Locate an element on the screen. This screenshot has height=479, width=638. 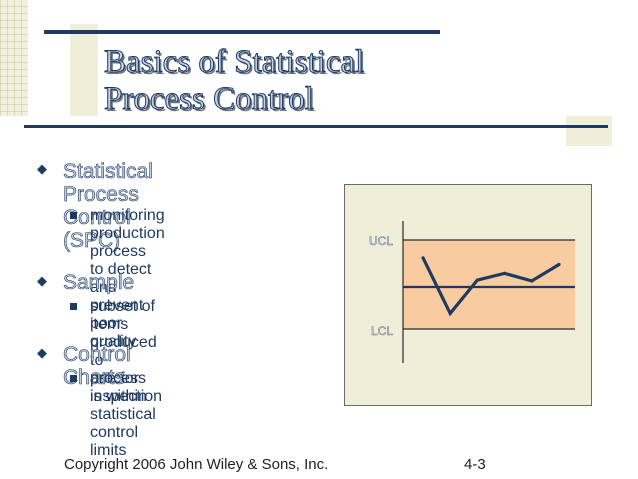
sub-bullet-line: process is within statistical is located at coordinates (123, 396).